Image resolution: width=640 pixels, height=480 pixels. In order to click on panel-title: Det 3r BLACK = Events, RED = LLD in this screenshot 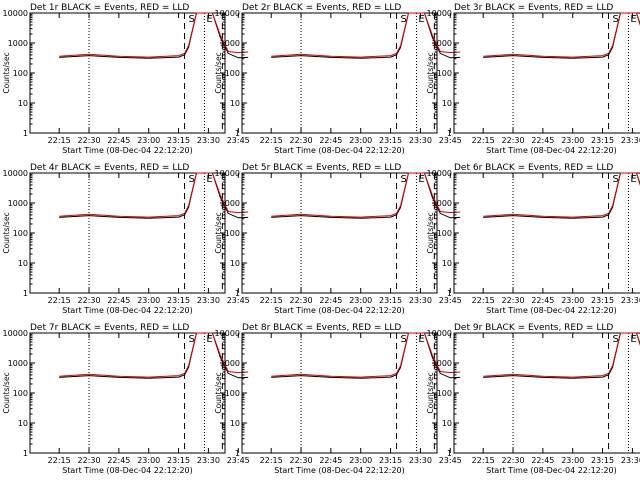, I will do `click(533, 8)`.